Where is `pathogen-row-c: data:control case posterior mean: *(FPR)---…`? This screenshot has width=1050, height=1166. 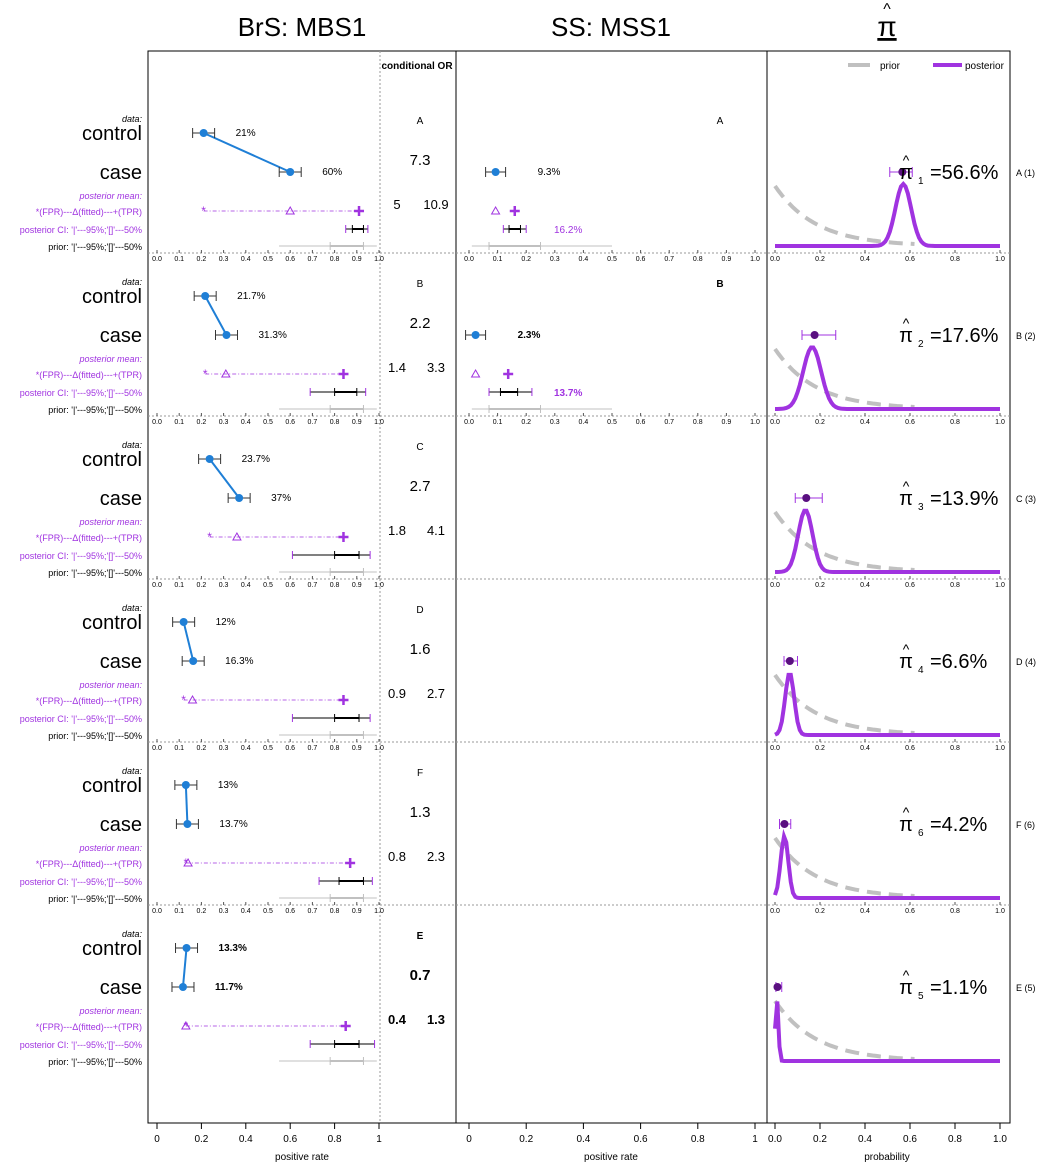
pathogen-row-c: data:control case posterior mean: *(FPR)---… is located at coordinates (528, 514).